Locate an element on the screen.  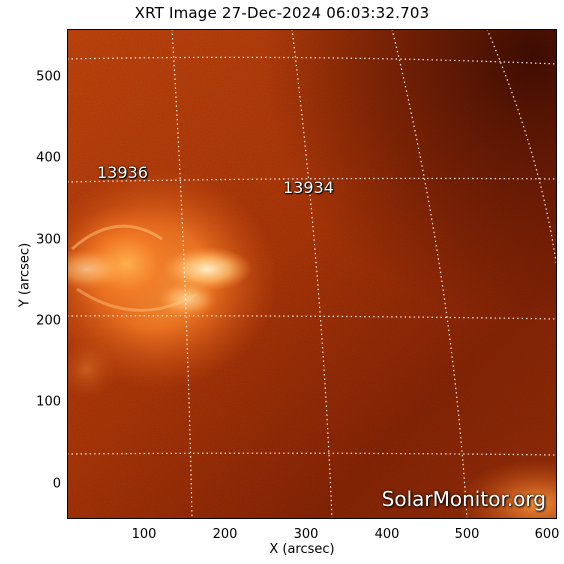
x-tick-label: 300 is located at coordinates (306, 534).